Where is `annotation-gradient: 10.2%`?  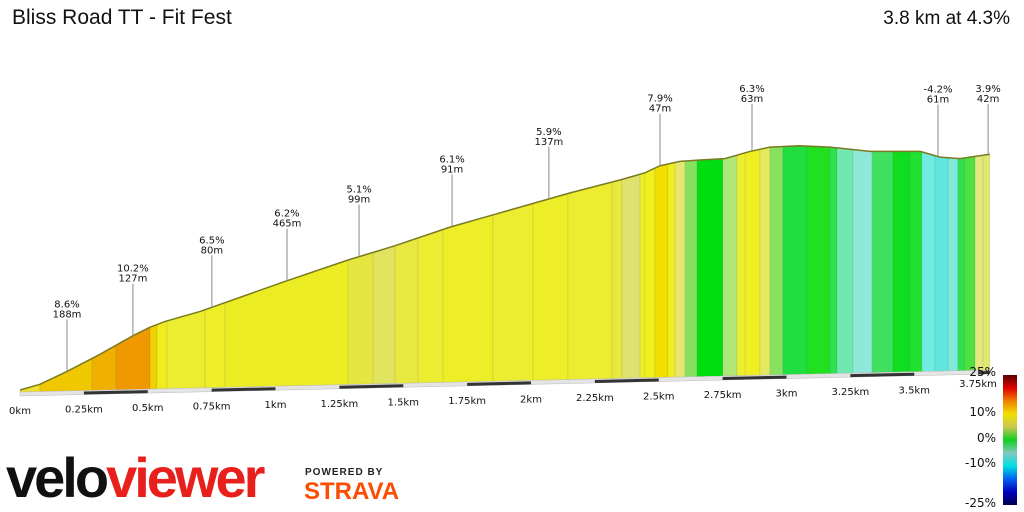 annotation-gradient: 10.2% is located at coordinates (133, 269).